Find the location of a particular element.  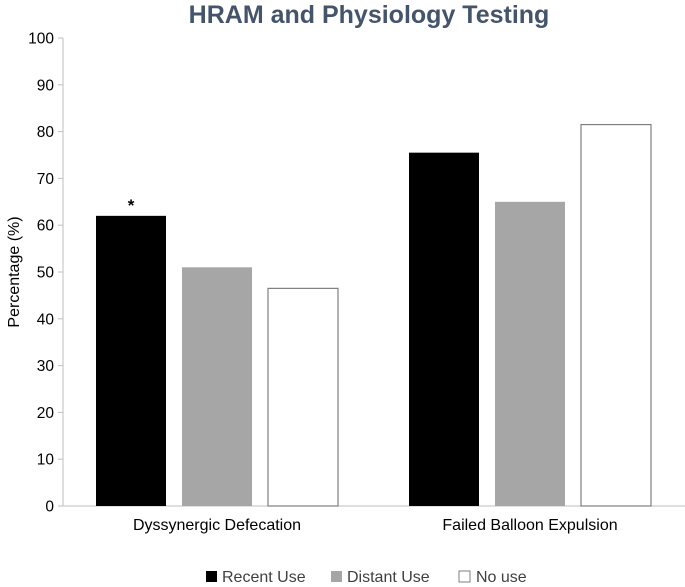

significance-marker: * is located at coordinates (131, 205).